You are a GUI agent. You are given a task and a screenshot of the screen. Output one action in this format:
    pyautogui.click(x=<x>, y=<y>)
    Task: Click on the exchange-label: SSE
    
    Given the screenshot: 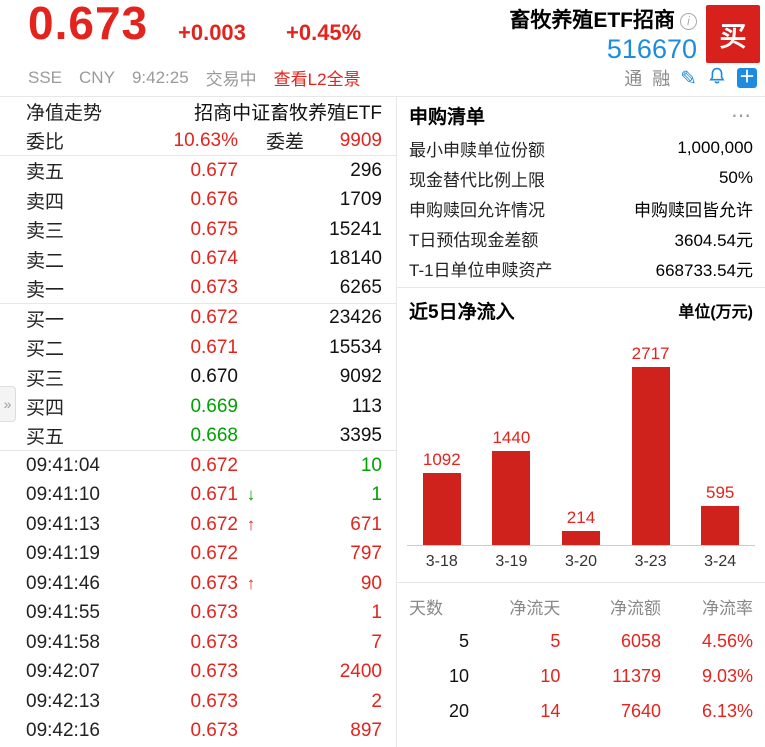 What is the action you would take?
    pyautogui.click(x=45, y=77)
    